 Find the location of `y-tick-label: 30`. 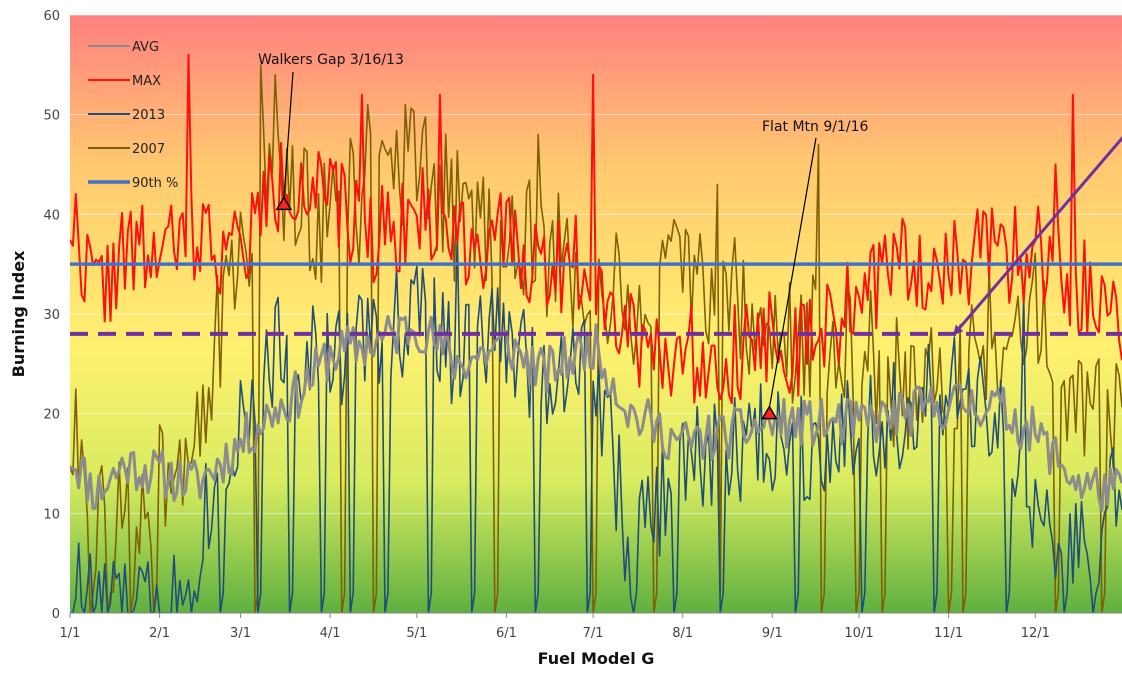

y-tick-label: 30 is located at coordinates (51, 315).